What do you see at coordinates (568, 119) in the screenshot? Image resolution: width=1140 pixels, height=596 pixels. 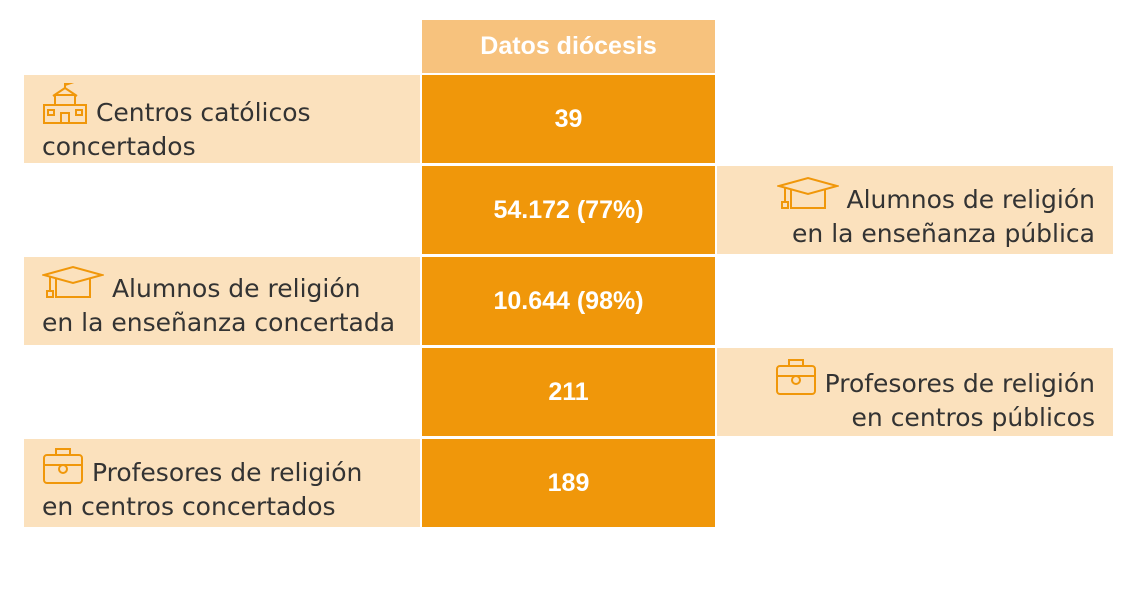 I see `value-catholic-schools: 39` at bounding box center [568, 119].